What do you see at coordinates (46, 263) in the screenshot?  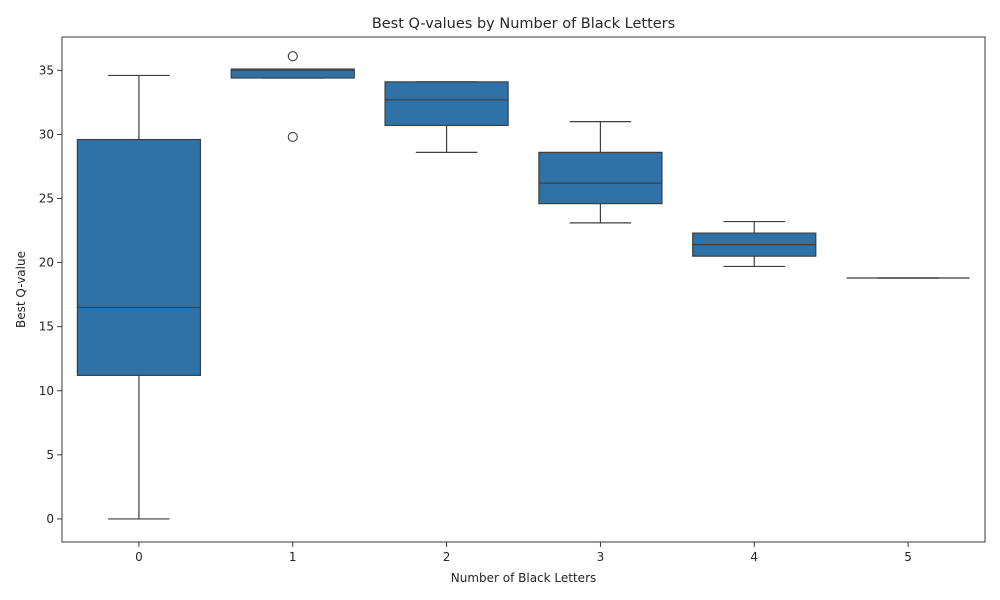 I see `y-tick-label: 20` at bounding box center [46, 263].